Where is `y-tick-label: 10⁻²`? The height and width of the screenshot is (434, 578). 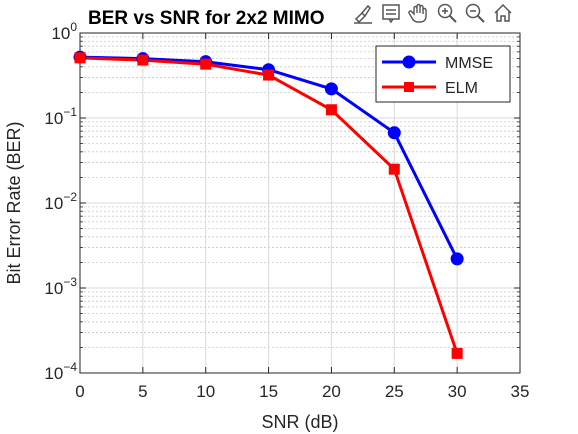
y-tick-label: 10⁻² is located at coordinates (60, 201).